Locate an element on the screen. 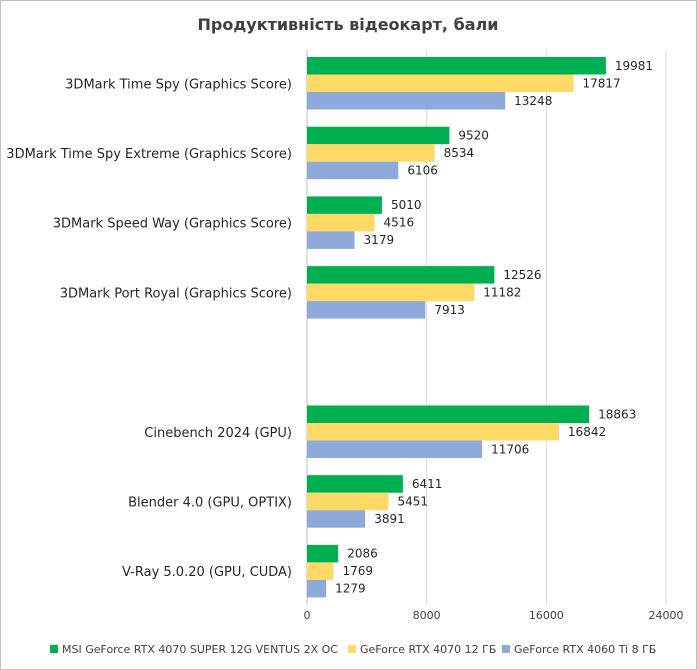 The height and width of the screenshot is (670, 697). value-label: 18863 is located at coordinates (617, 414).